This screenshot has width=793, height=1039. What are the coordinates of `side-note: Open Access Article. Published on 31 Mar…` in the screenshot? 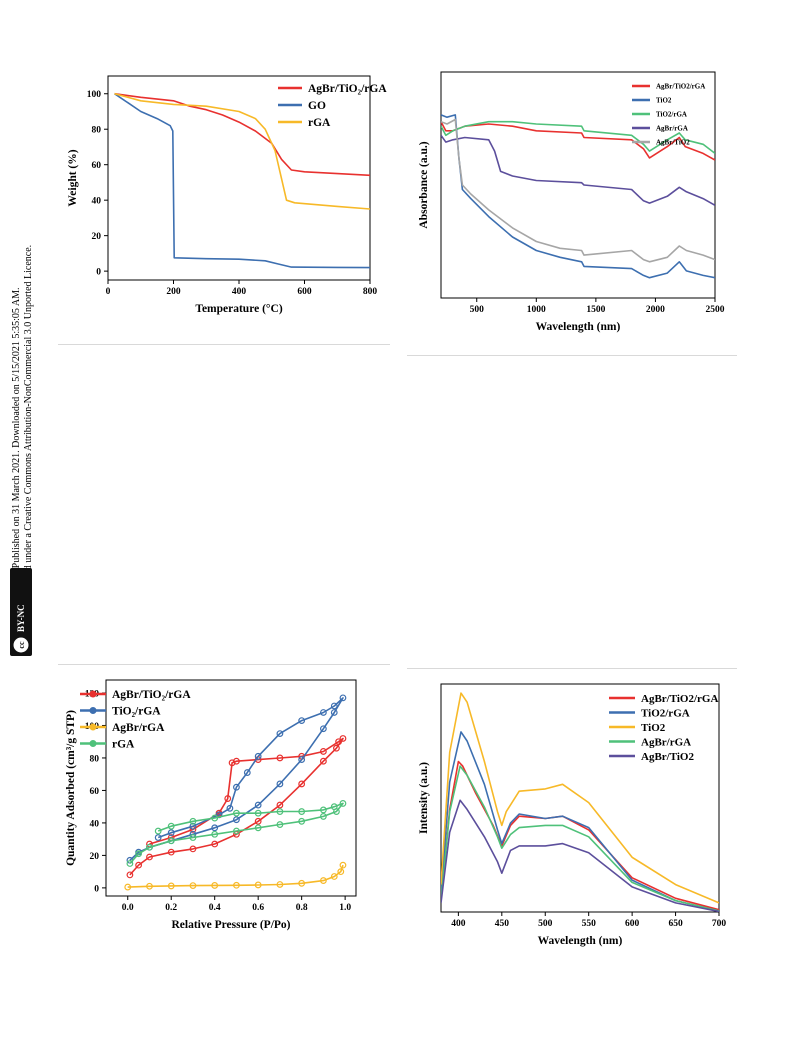 It's located at (21, 345).